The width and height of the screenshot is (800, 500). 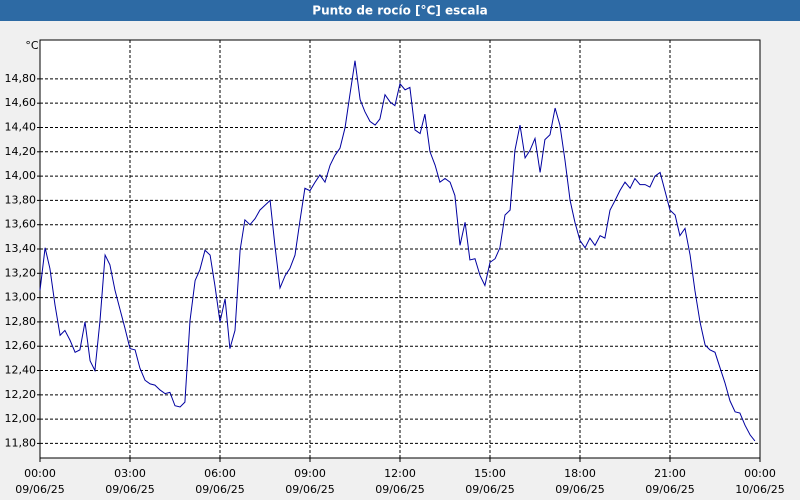 I want to click on y-tick-label: 13,20, so click(x=21, y=272).